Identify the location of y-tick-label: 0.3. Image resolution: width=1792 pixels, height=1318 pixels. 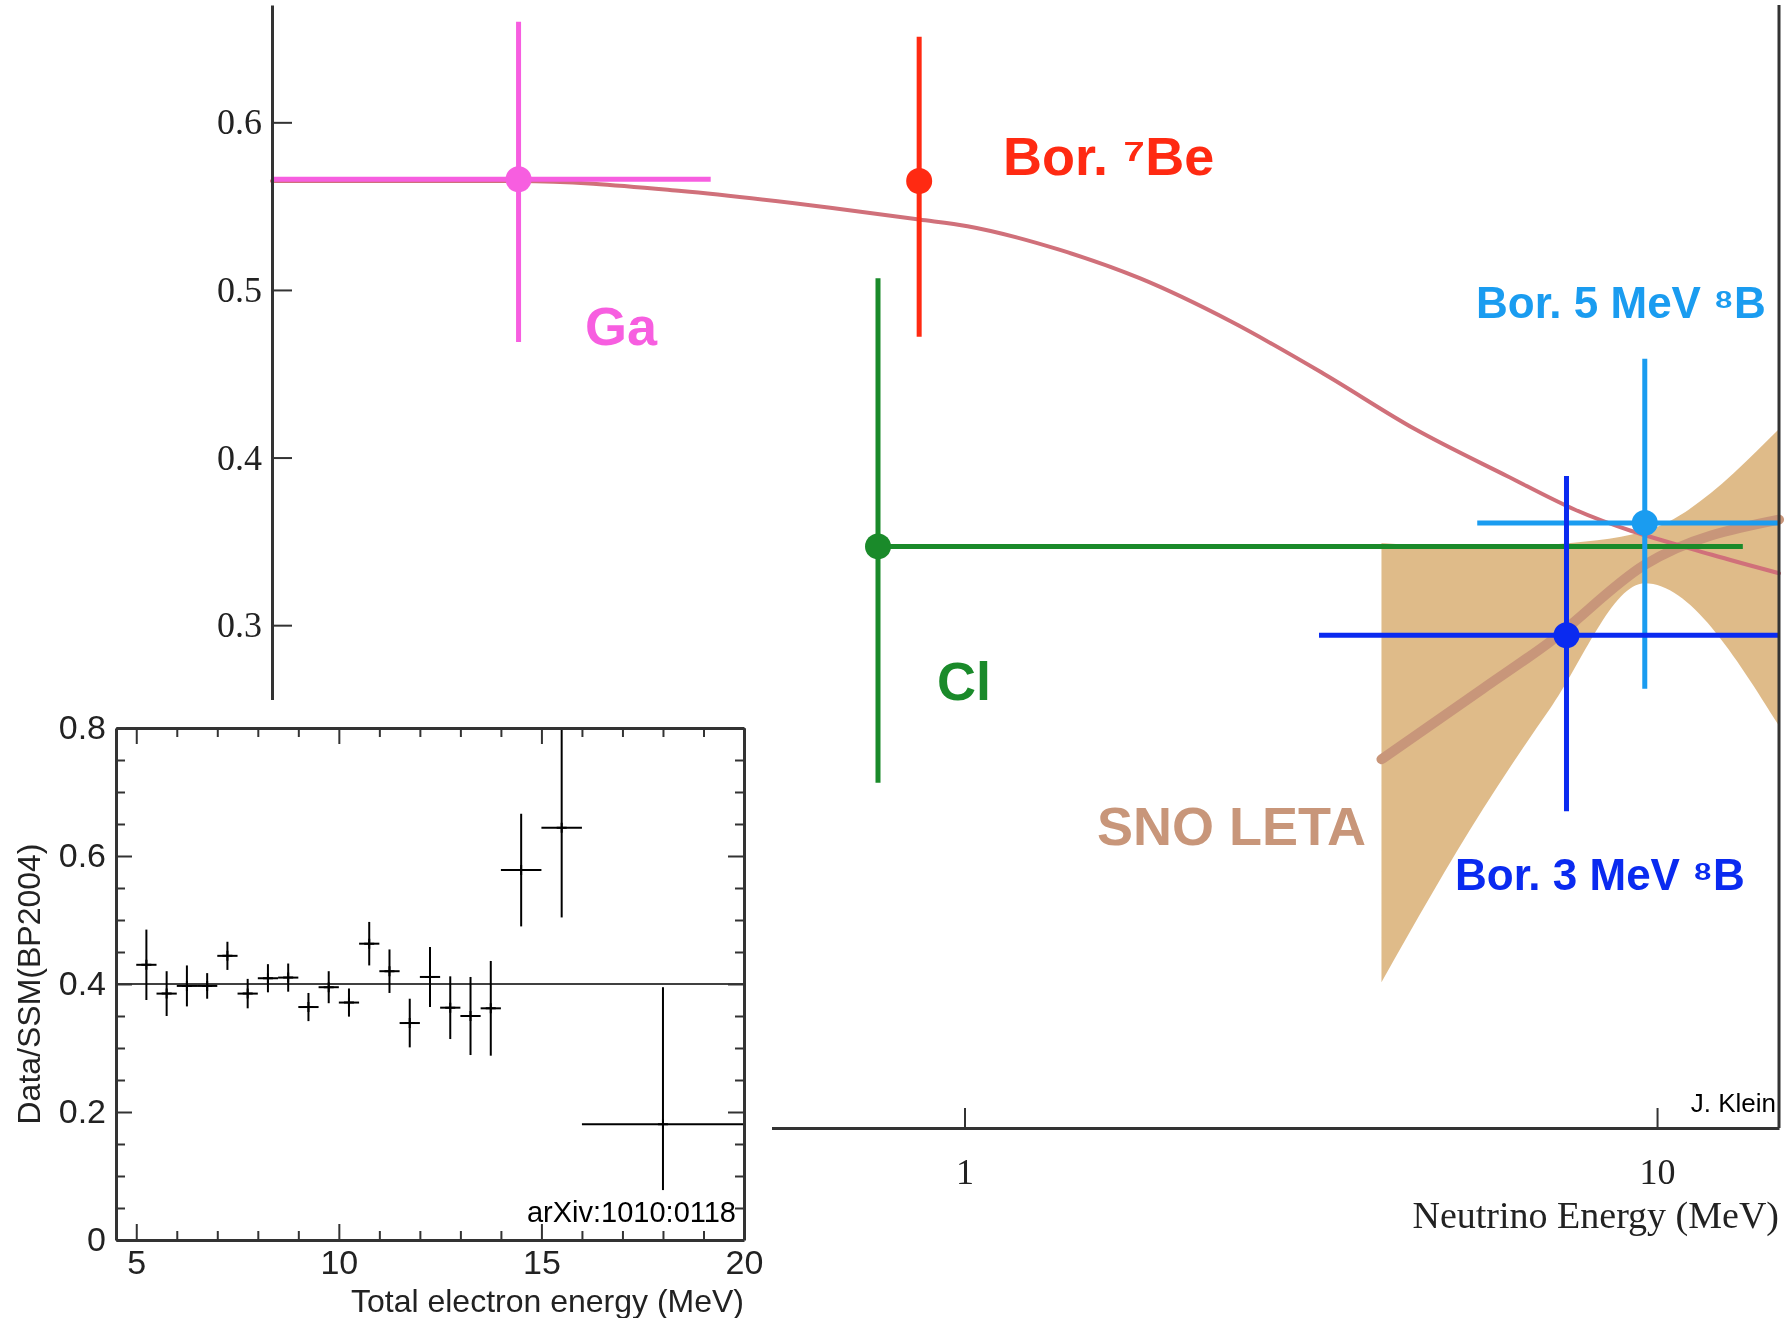
(239, 625).